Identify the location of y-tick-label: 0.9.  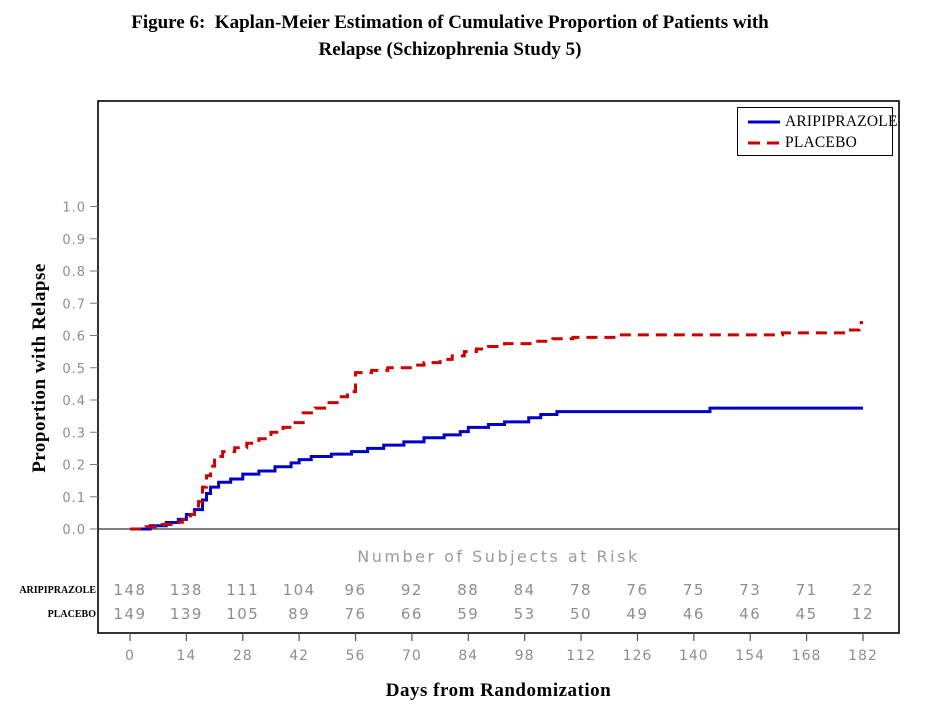
(74, 240).